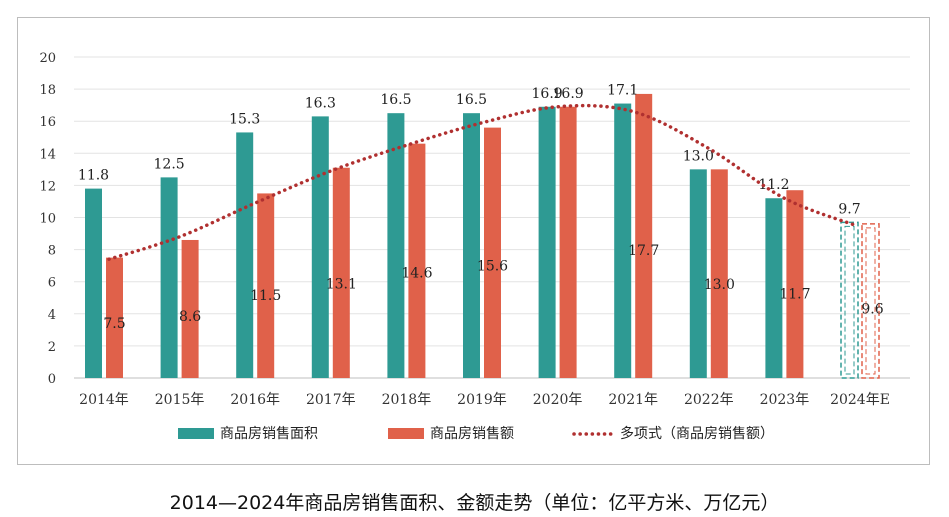 The image size is (949, 517). I want to click on y-tick-label: 16, so click(47, 122).